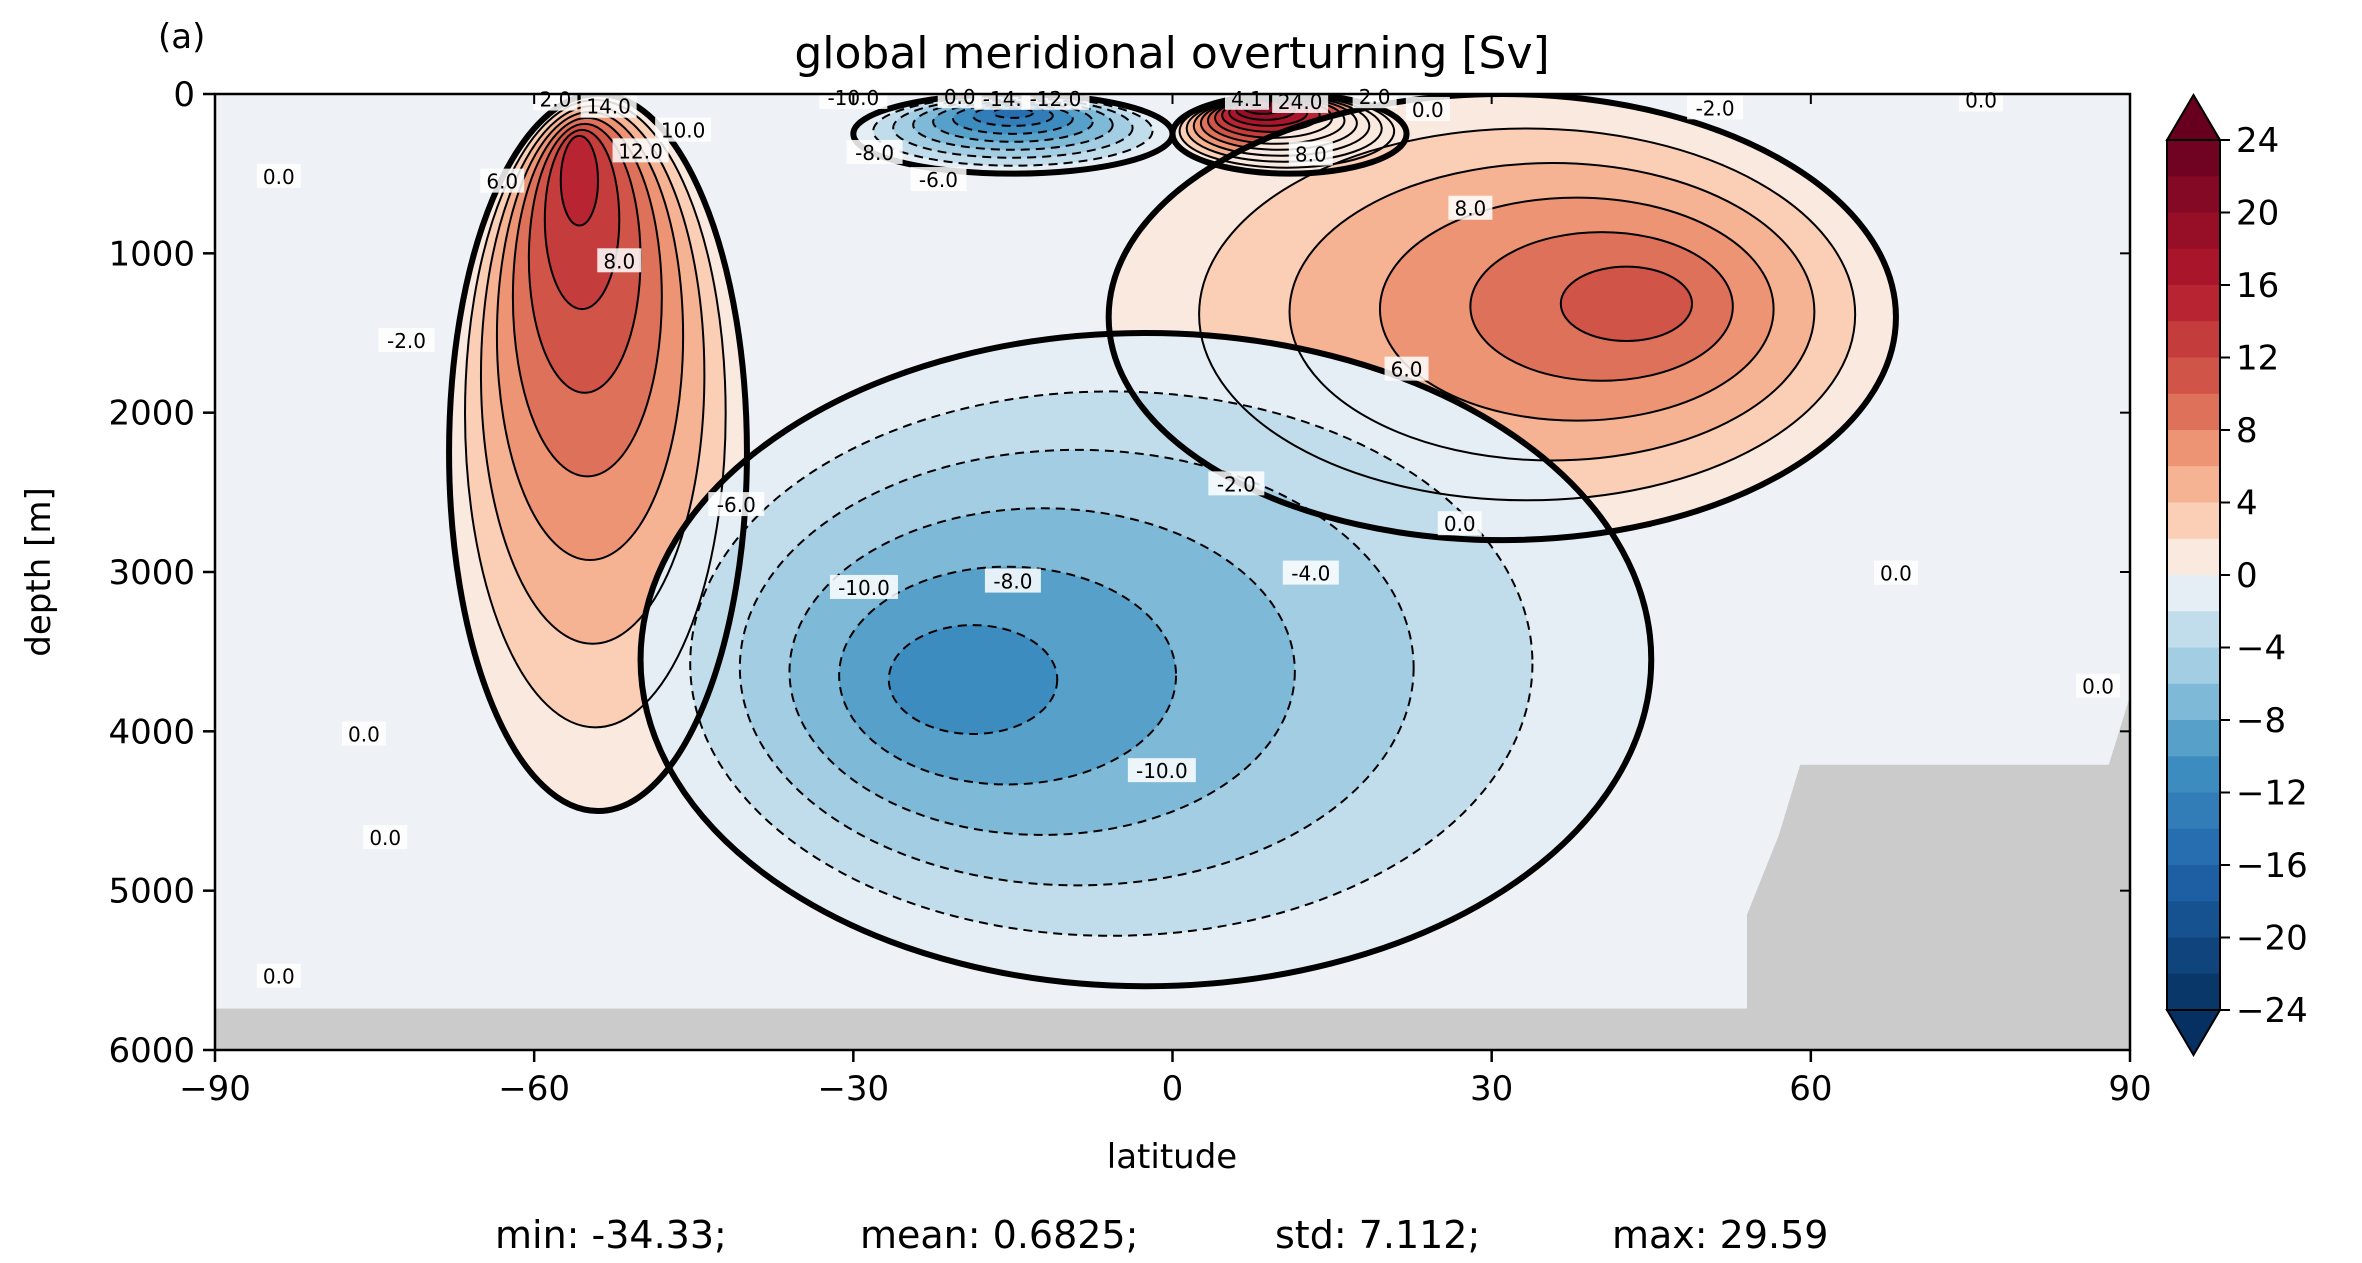  What do you see at coordinates (534, 1089) in the screenshot?
I see `x-tick-label: −60` at bounding box center [534, 1089].